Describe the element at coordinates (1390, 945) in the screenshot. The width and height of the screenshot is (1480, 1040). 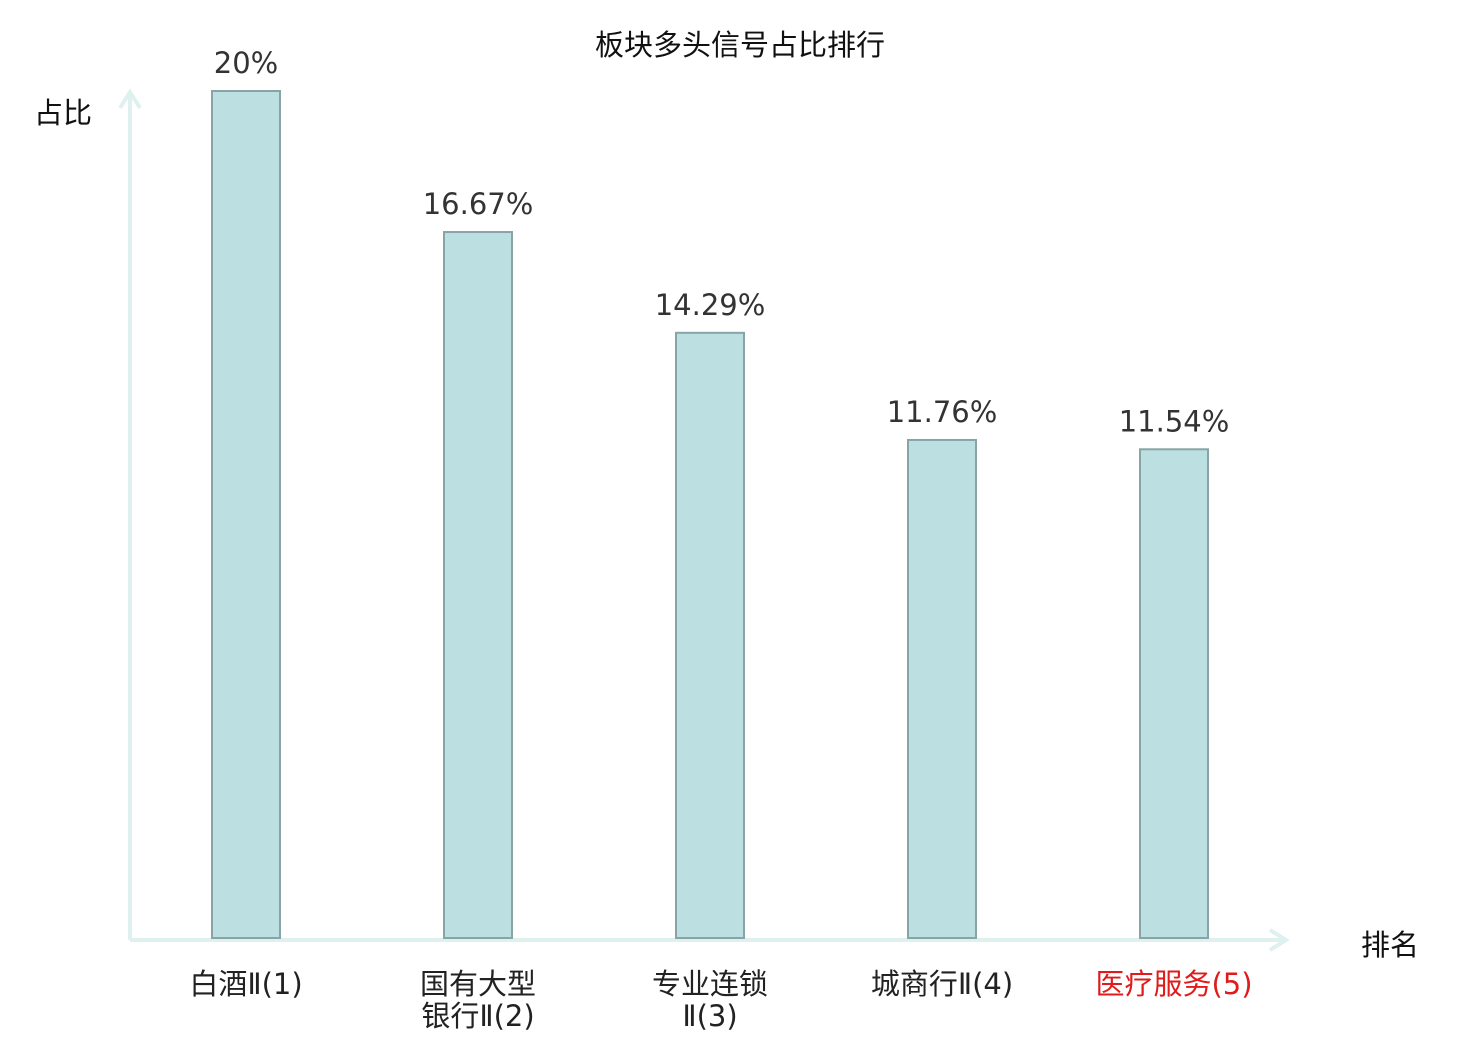
I see `x-axis-label: 排名` at that location.